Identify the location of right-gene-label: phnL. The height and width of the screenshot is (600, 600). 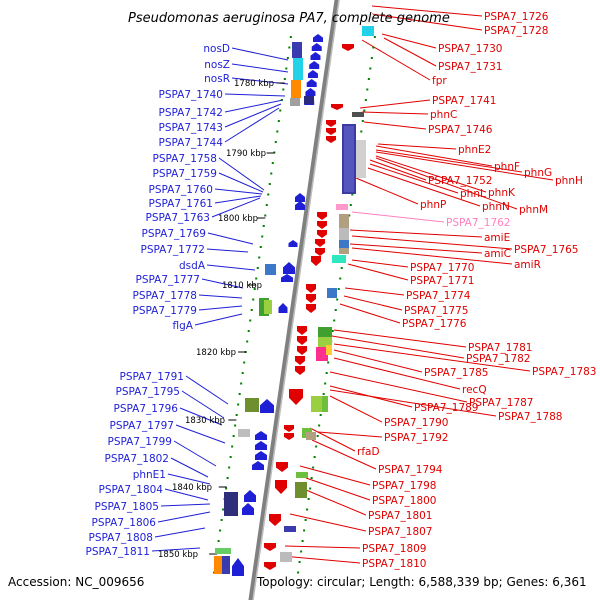
(473, 194).